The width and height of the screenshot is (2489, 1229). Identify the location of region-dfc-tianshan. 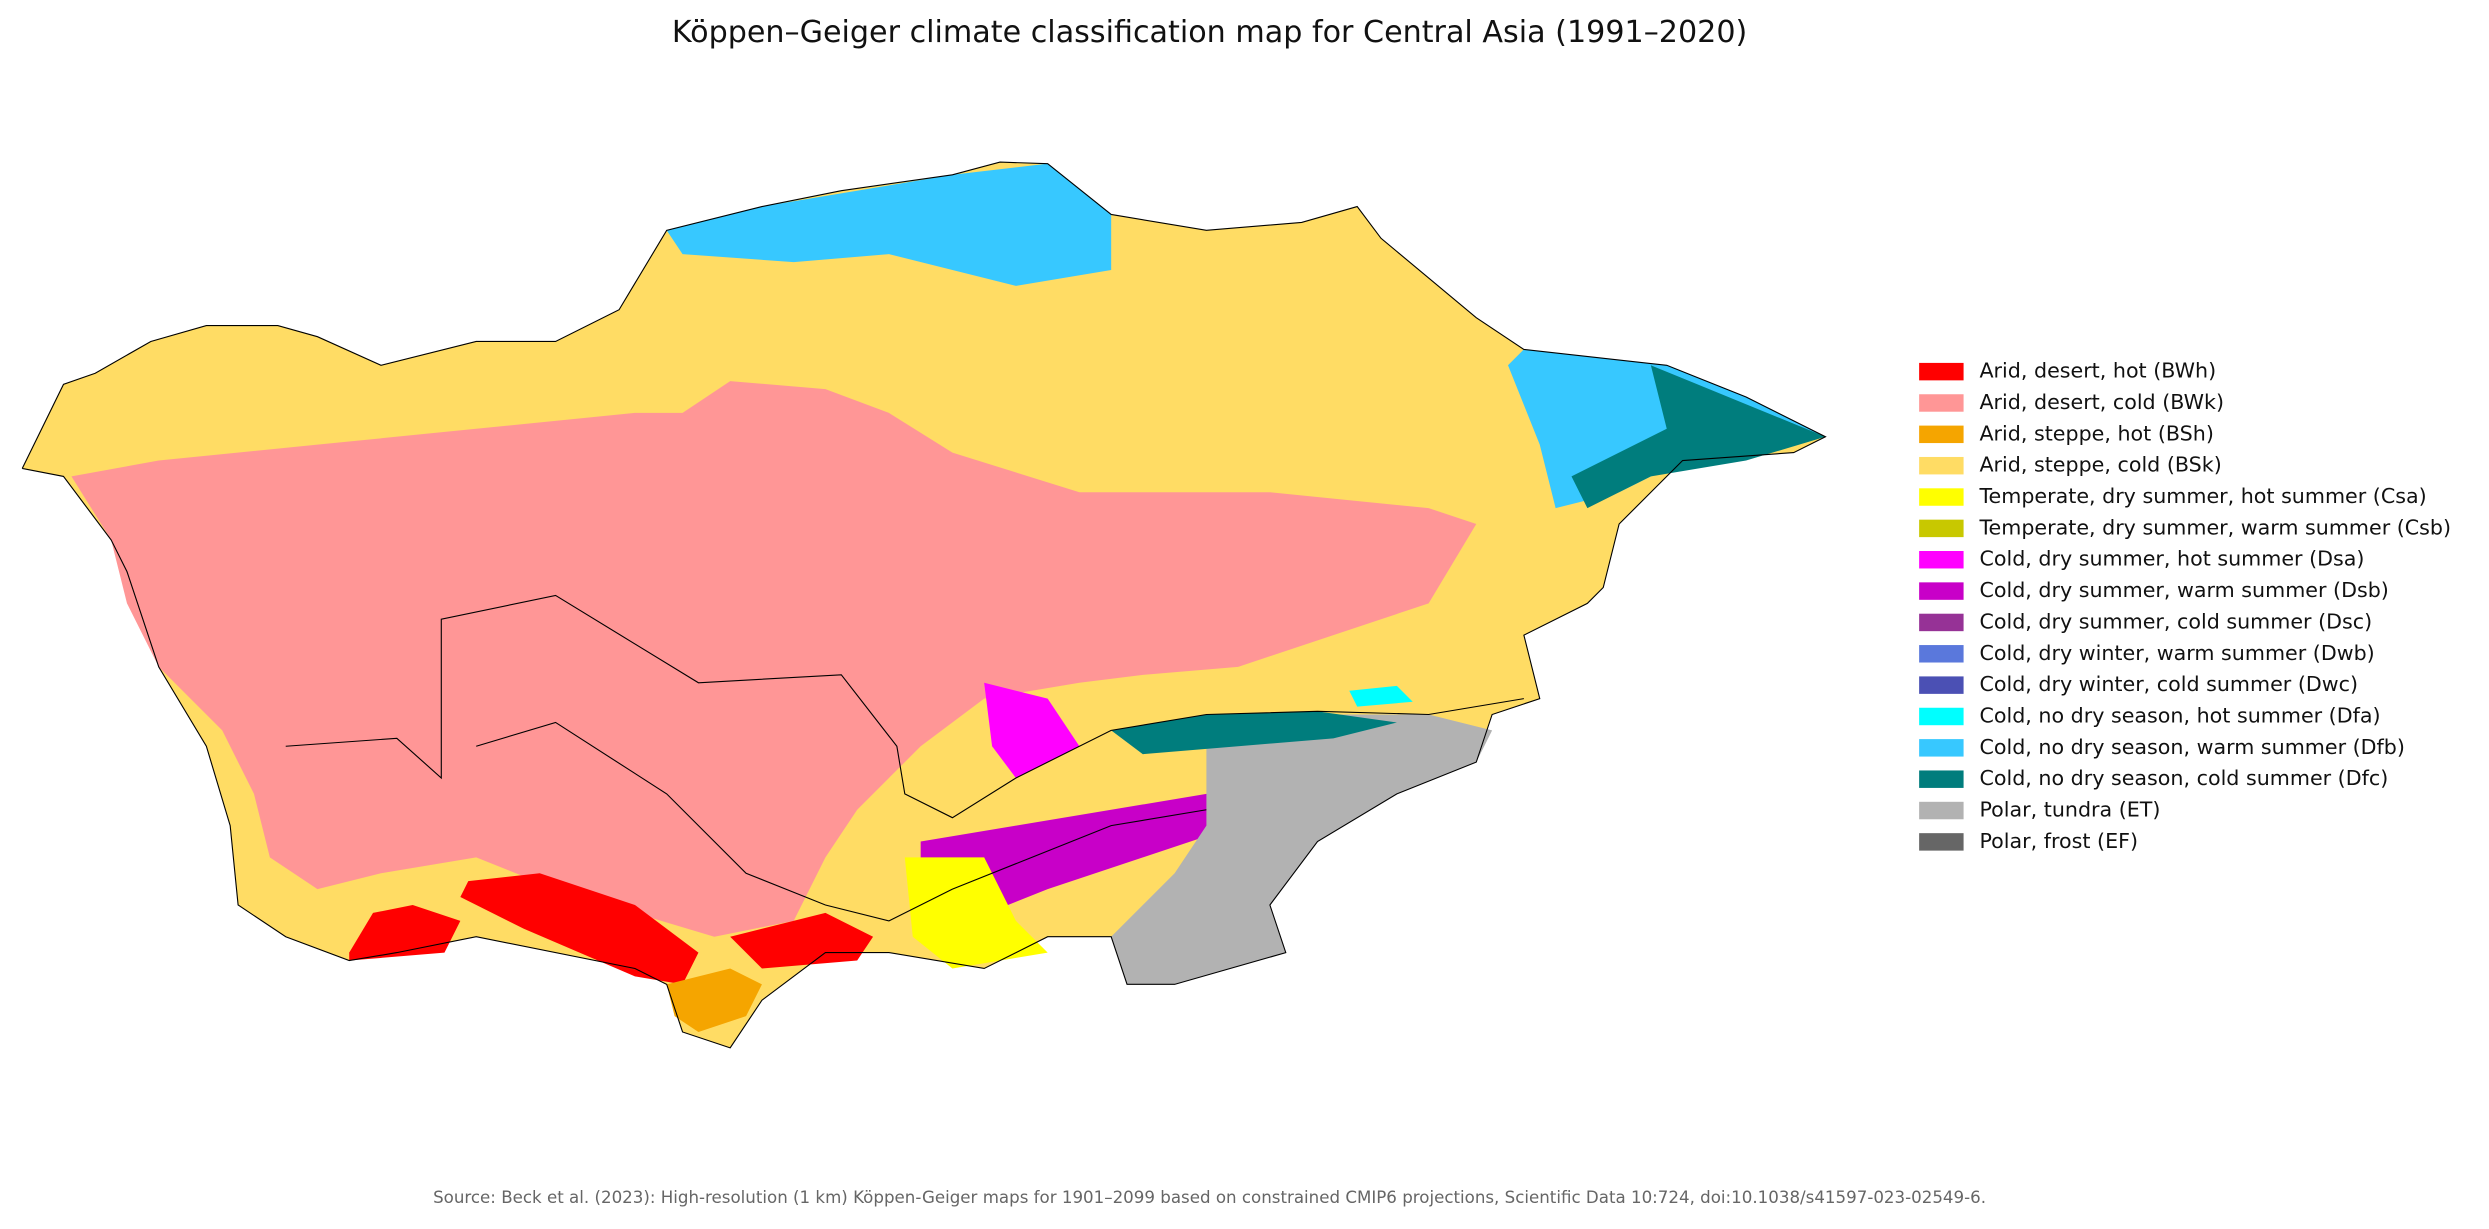
(1254, 733).